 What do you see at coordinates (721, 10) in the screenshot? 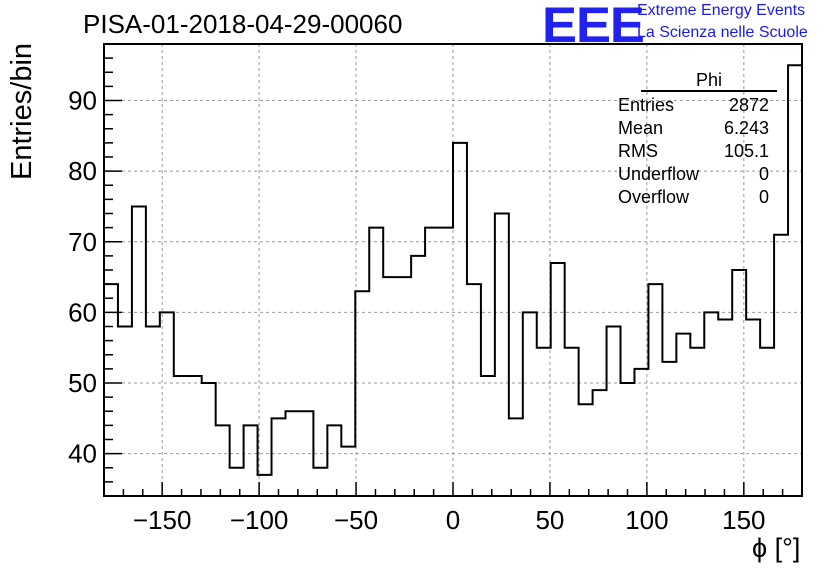
I see `brand-line-1: Extreme Energy Events` at bounding box center [721, 10].